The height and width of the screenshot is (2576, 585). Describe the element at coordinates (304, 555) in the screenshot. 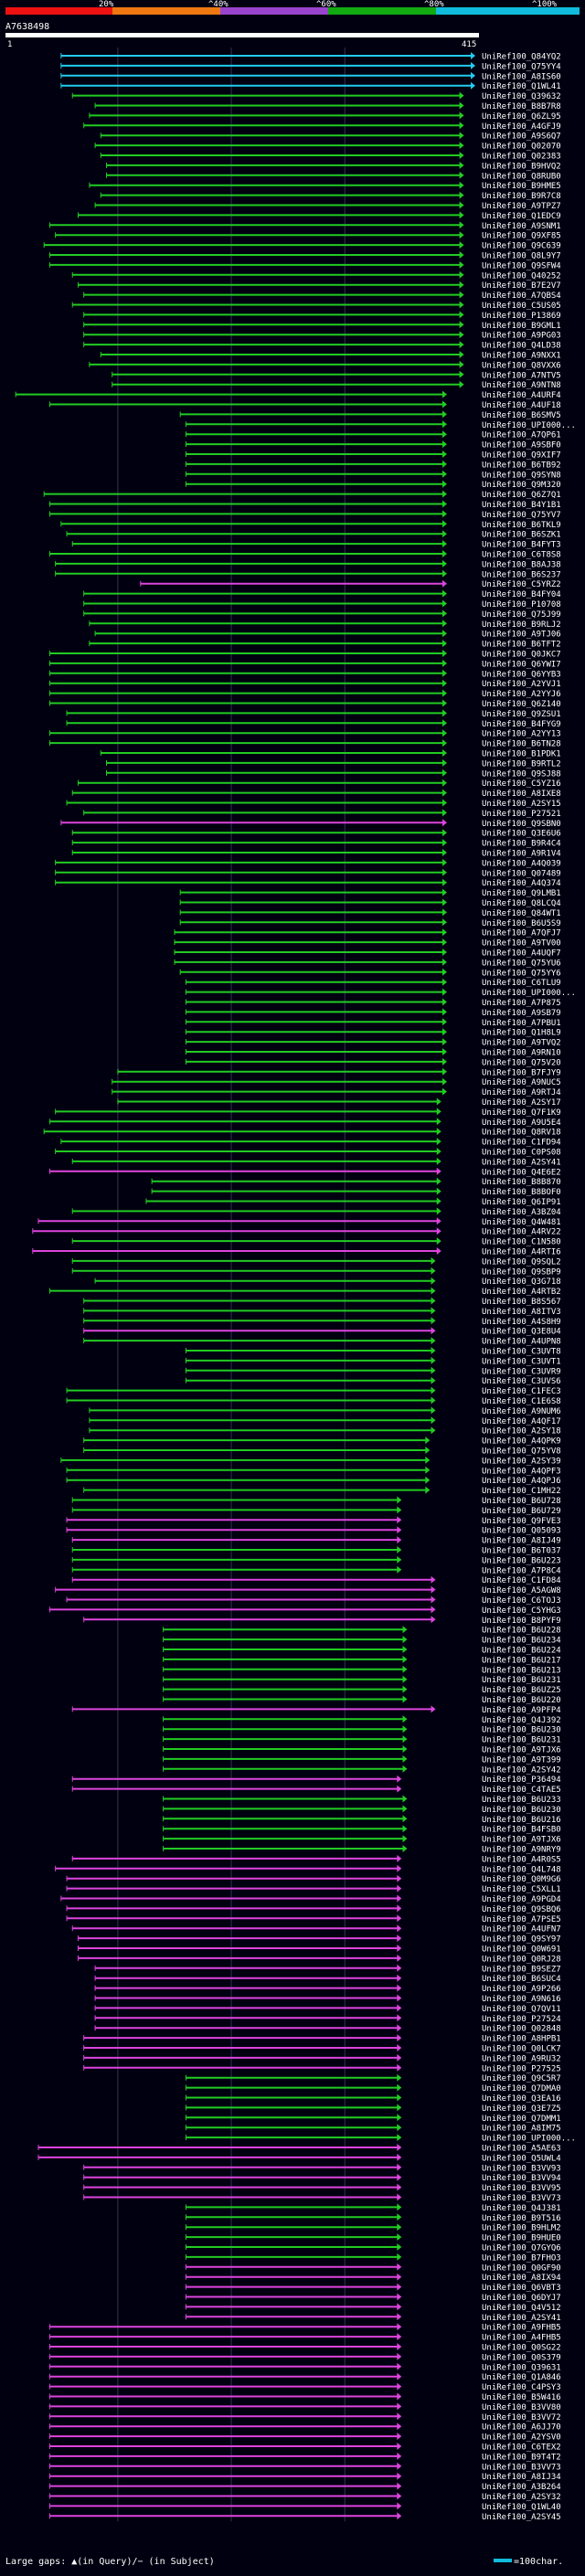

I see `hit-row: UniRef100_C6T8S8` at that location.